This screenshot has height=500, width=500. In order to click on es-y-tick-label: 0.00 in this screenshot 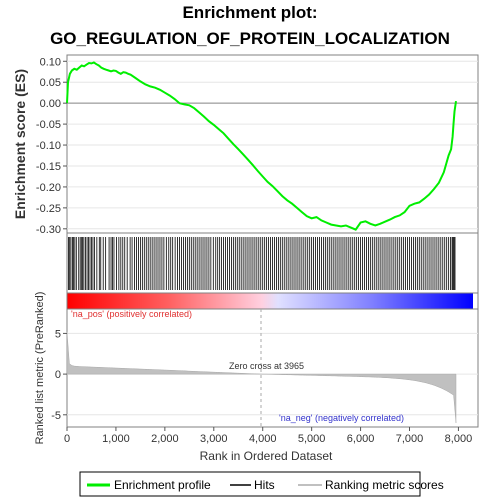, I will do `click(50, 104)`.